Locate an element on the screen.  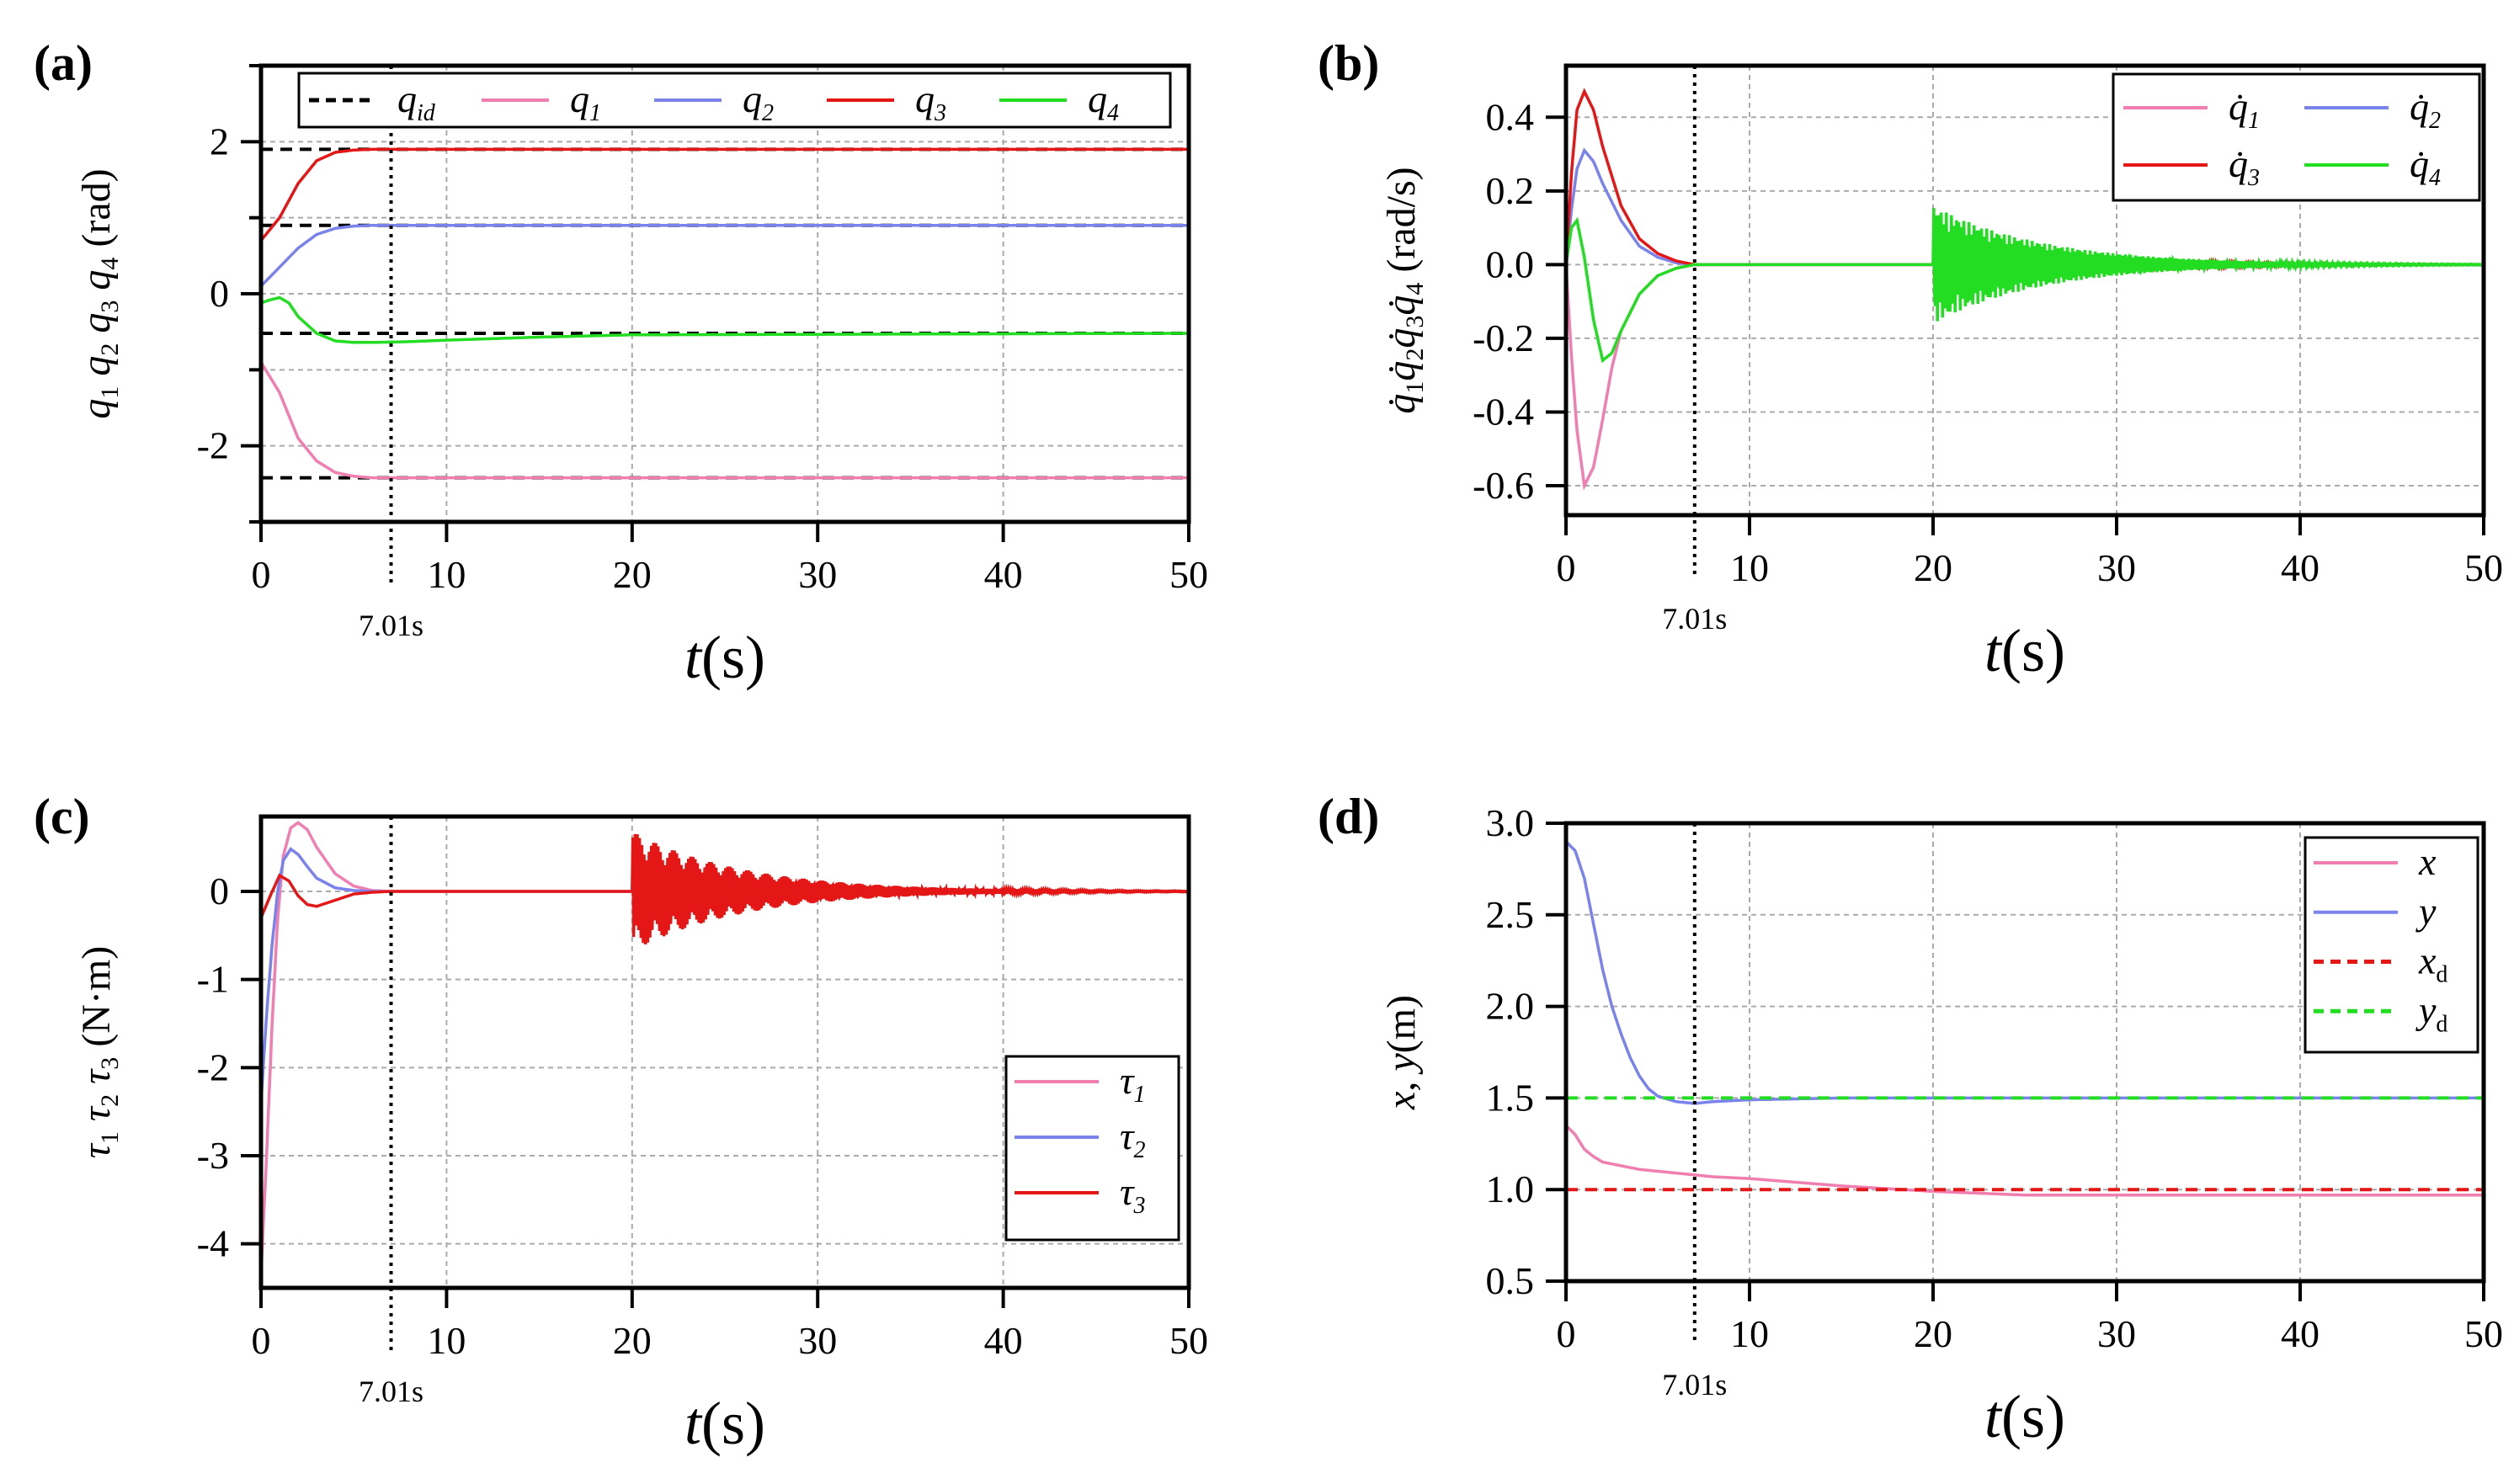
legend-label-2: q2 is located at coordinates (758, 101).